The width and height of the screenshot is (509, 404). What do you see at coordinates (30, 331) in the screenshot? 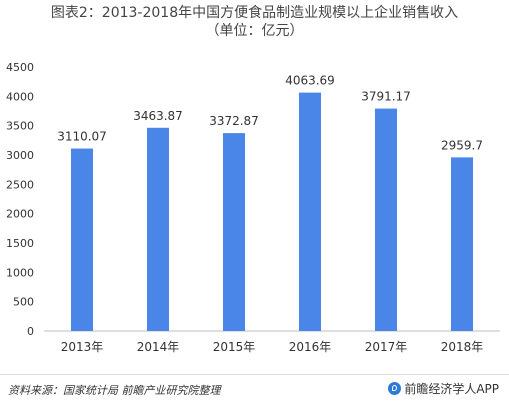
I see `y-tick-label: 0` at bounding box center [30, 331].